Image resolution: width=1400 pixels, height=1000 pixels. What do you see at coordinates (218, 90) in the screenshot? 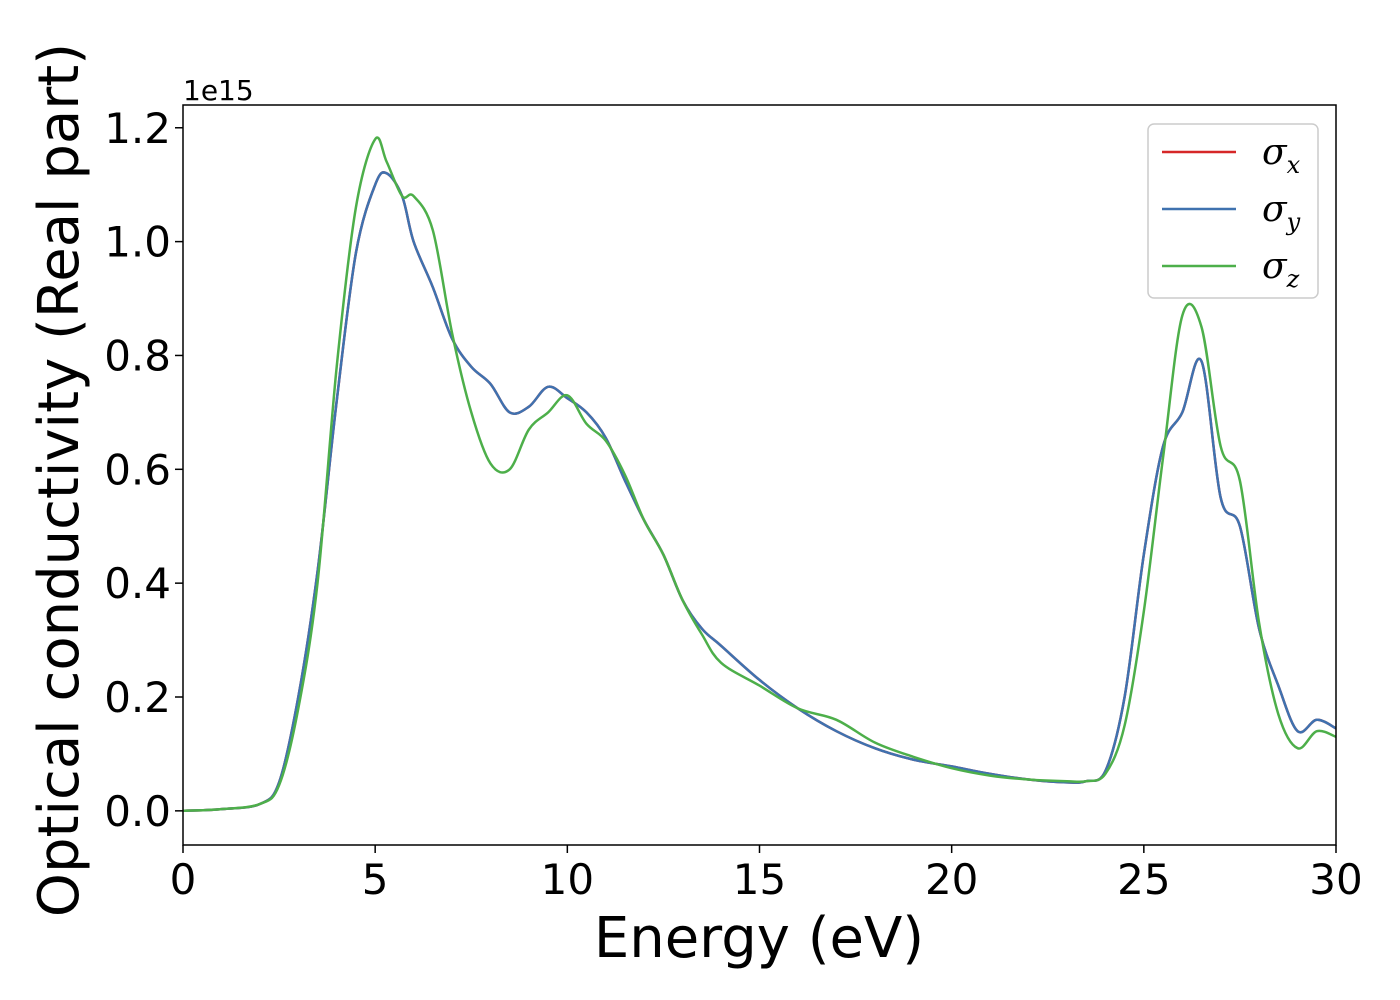
I see `y-offset-label: 1e15` at bounding box center [218, 90].